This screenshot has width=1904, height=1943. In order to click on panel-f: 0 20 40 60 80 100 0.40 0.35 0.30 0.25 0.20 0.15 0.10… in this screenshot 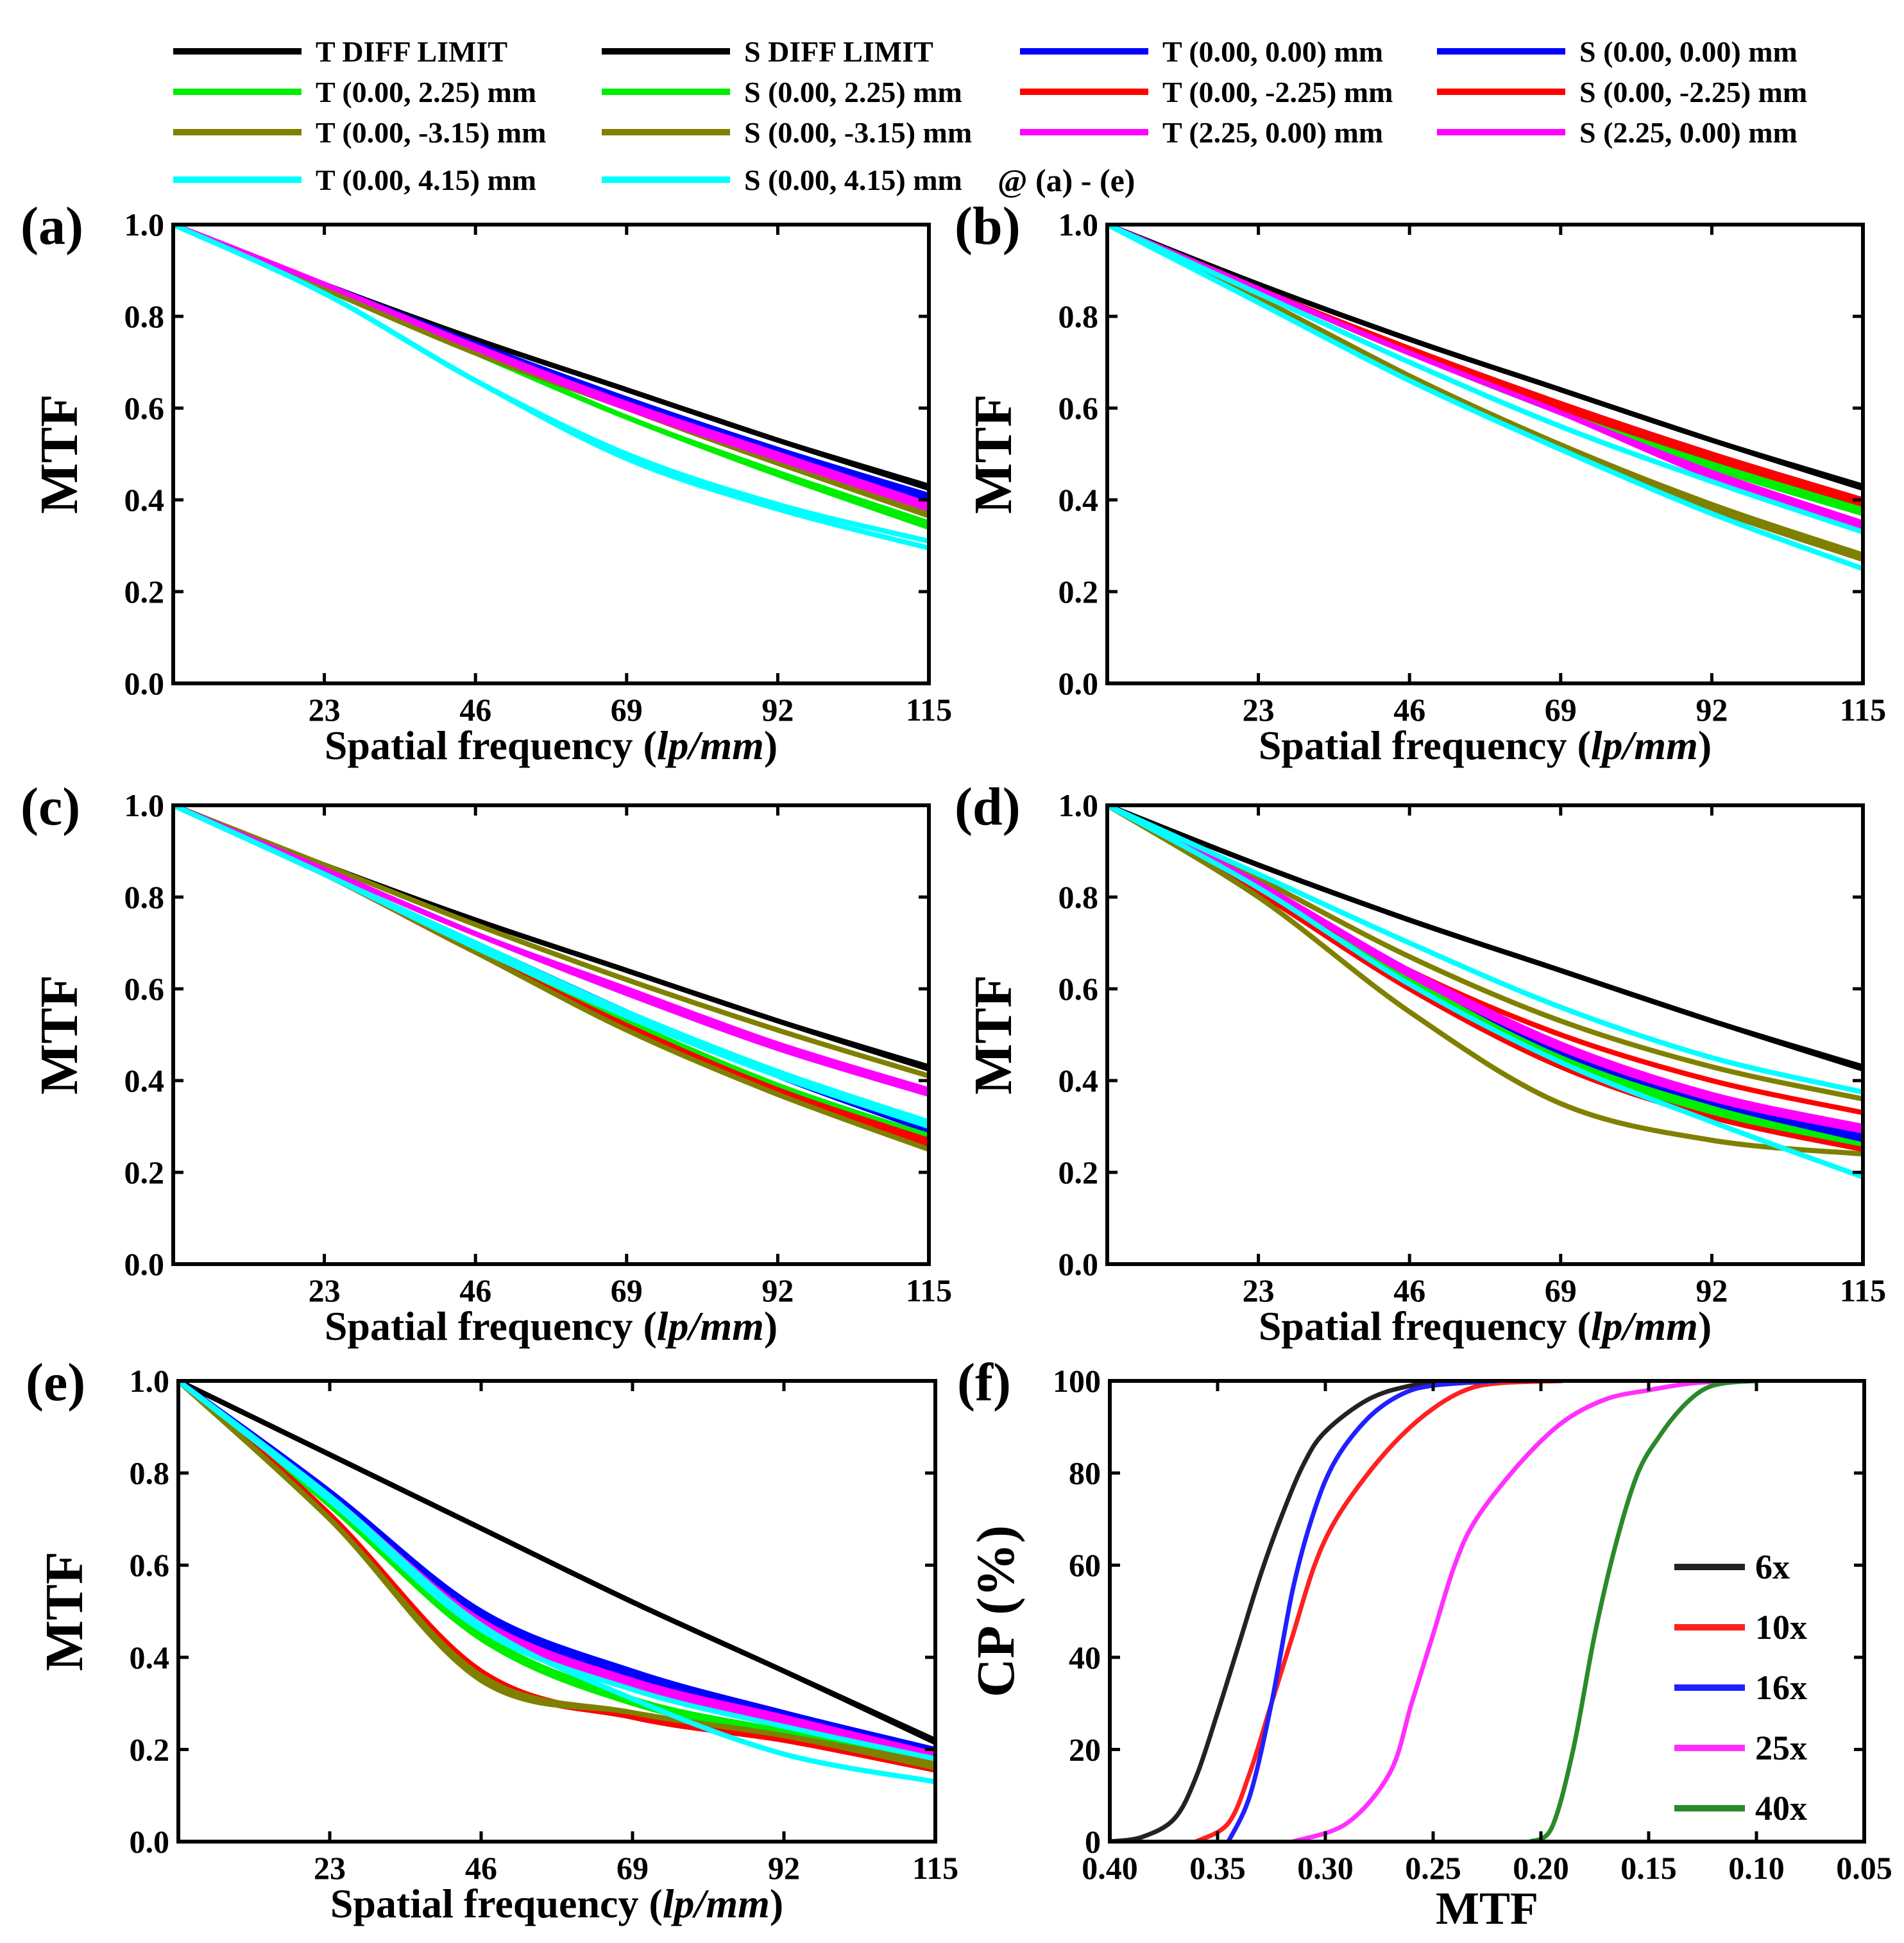, I will do `click(1424, 1643)`.